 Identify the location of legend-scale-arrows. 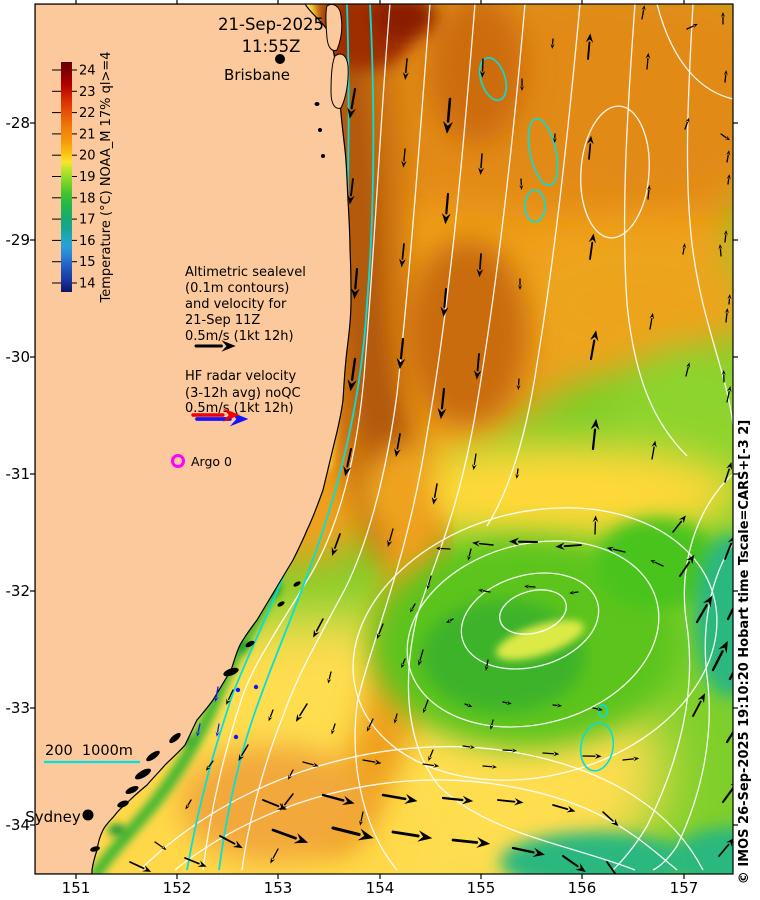
(220, 383).